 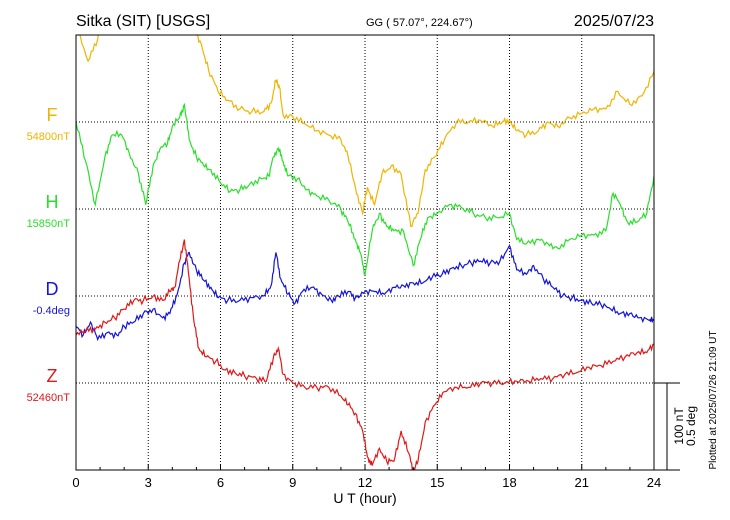 What do you see at coordinates (51, 311) in the screenshot?
I see `series-baseline-d: -0.4deg` at bounding box center [51, 311].